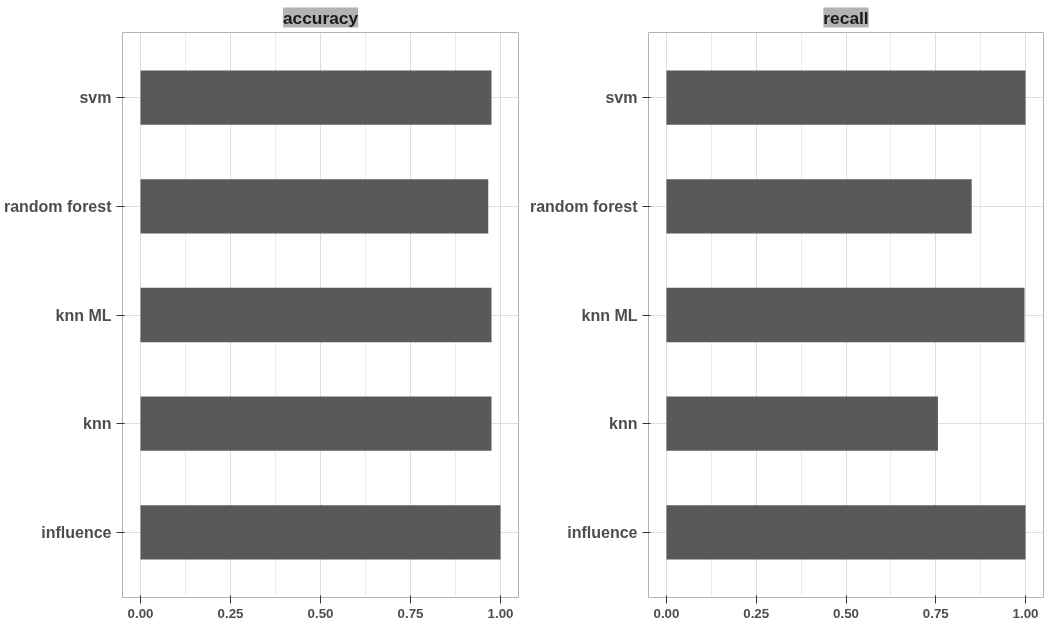 The width and height of the screenshot is (1053, 634). What do you see at coordinates (846, 17) in the screenshot?
I see `chart-title: recall` at bounding box center [846, 17].